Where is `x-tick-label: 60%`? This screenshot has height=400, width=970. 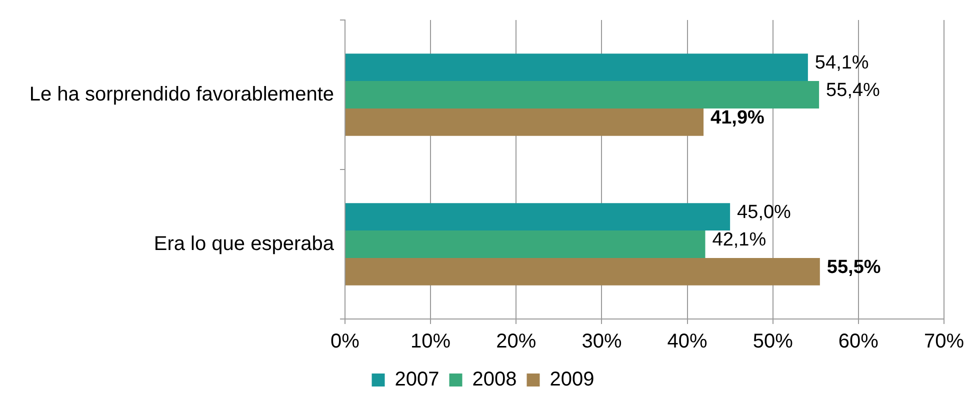 x-tick-label: 60% is located at coordinates (858, 341).